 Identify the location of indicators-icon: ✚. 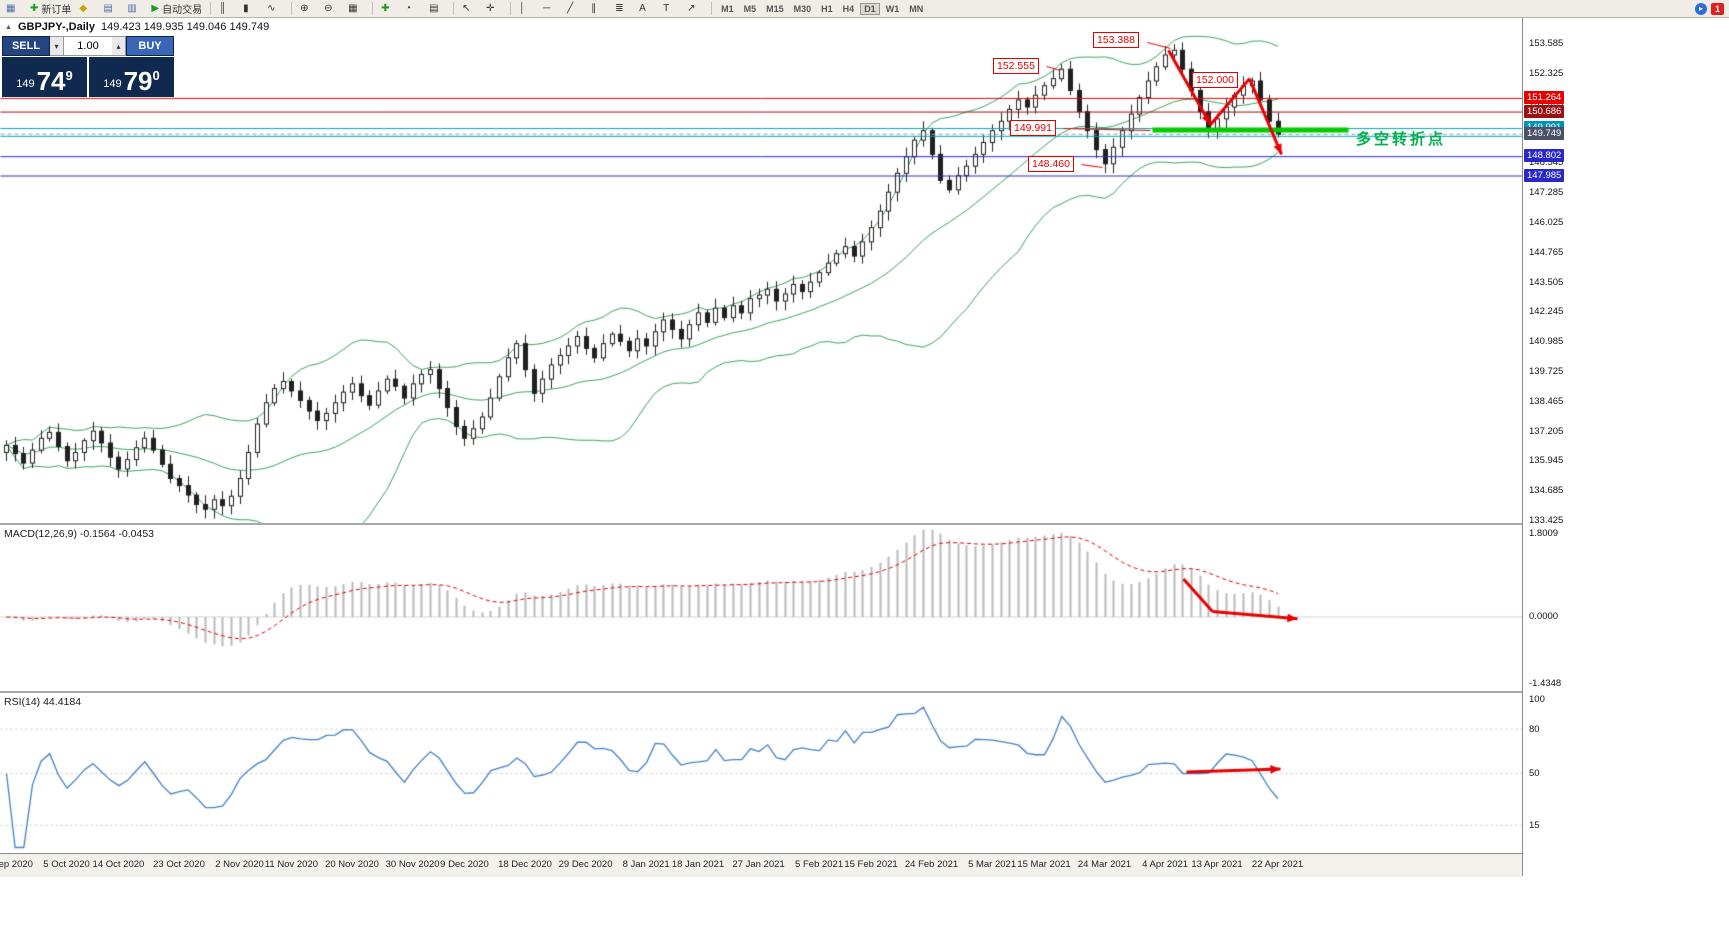
(389, 8).